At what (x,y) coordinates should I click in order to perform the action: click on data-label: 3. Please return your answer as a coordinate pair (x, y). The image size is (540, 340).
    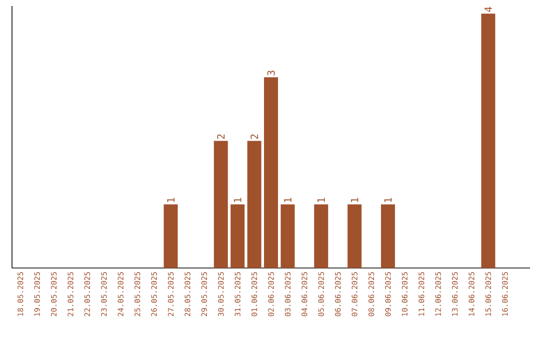
    Looking at the image, I should click on (271, 73).